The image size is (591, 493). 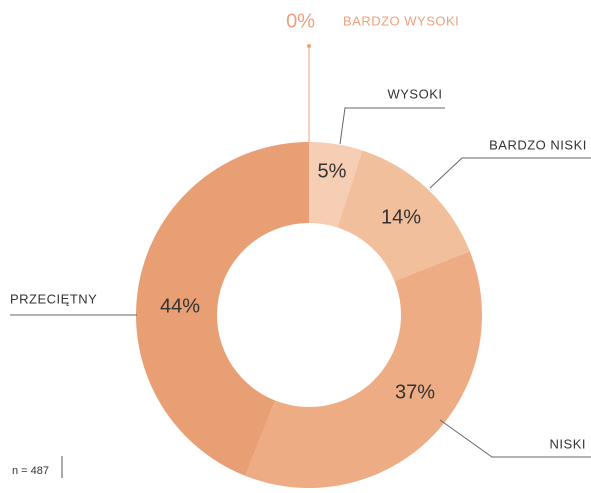 I want to click on value-label: 37%, so click(x=415, y=392).